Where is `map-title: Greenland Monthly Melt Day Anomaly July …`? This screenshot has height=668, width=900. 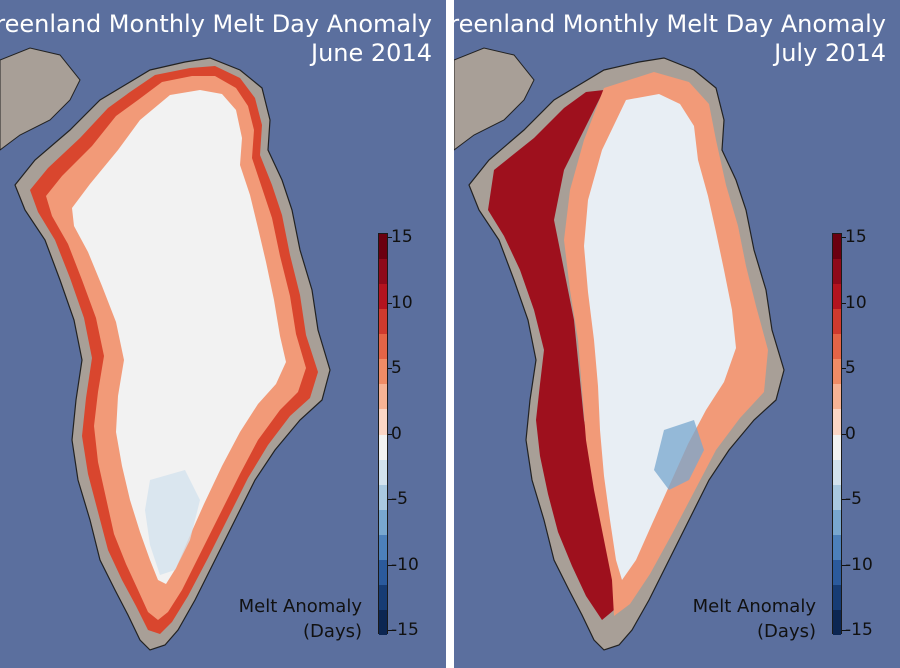
map-title: Greenland Monthly Melt Day Anomaly July … is located at coordinates (670, 39).